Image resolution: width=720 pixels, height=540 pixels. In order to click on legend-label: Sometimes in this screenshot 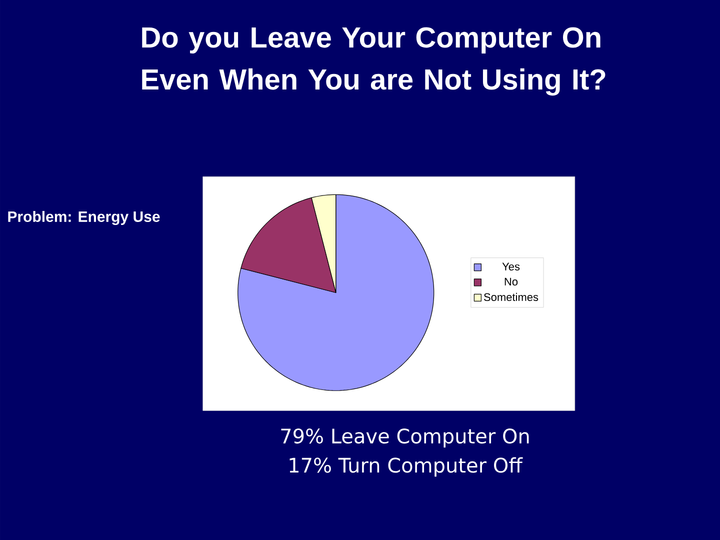, I will do `click(511, 297)`.